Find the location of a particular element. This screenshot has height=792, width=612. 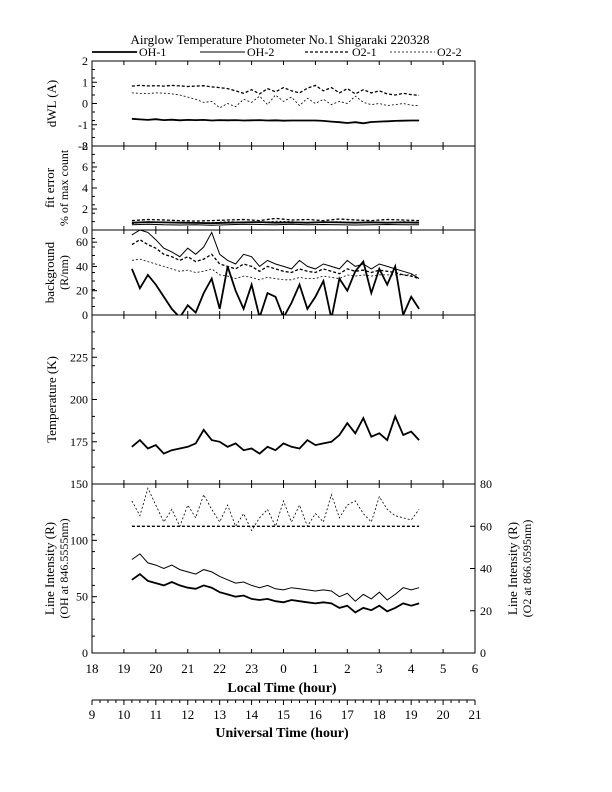

panel-background: 0 20 40 60 background (R/nm) is located at coordinates (259, 275).